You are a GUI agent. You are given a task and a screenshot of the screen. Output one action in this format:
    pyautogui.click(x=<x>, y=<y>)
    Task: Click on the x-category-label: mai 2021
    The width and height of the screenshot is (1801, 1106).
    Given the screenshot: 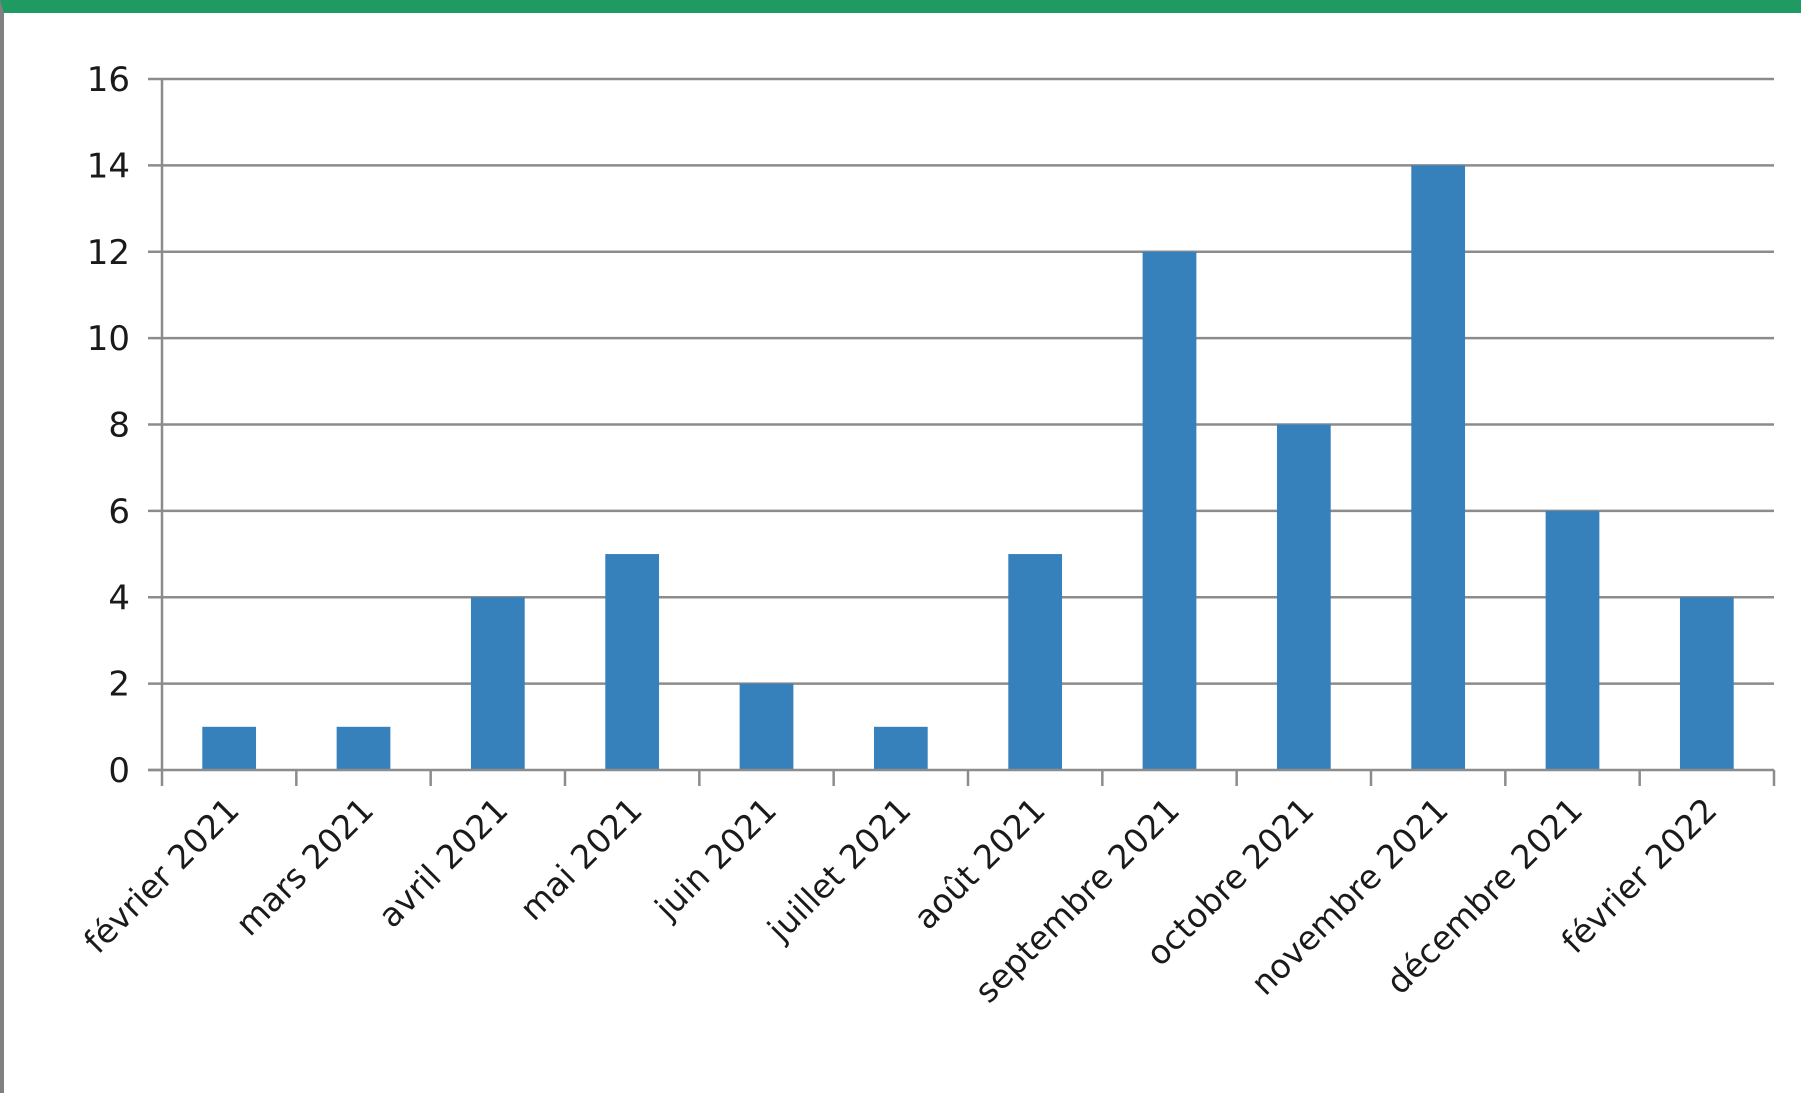 What is the action you would take?
    pyautogui.click(x=581, y=859)
    